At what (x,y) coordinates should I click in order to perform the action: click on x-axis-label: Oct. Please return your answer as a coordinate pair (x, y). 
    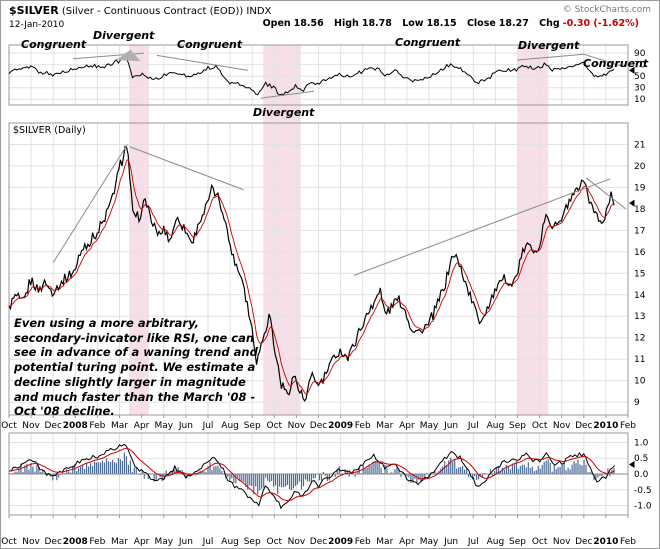
    Looking at the image, I should click on (275, 426).